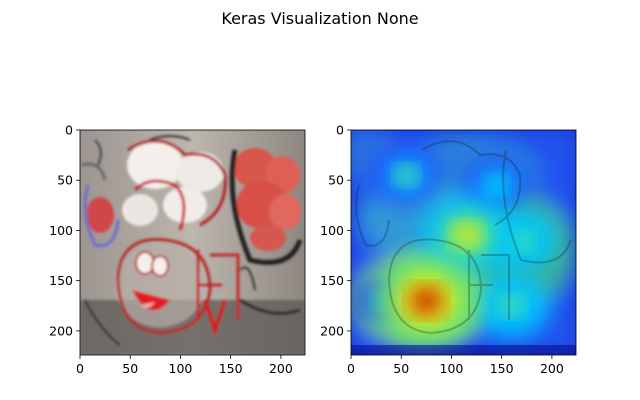 The height and width of the screenshot is (400, 640). Describe the element at coordinates (231, 368) in the screenshot. I see `left-x-tick-label: 150` at that location.